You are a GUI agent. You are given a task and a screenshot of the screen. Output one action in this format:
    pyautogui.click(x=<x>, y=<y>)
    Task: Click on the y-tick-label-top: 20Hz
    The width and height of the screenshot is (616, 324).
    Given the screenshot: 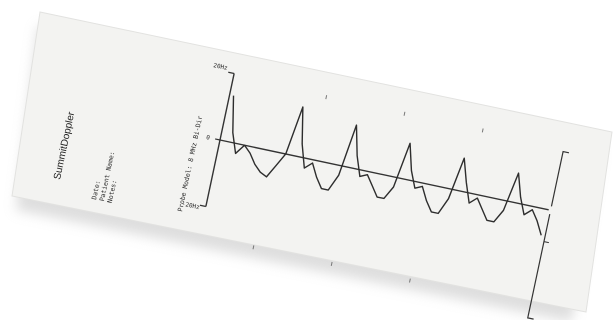 What is the action you would take?
    pyautogui.click(x=221, y=67)
    